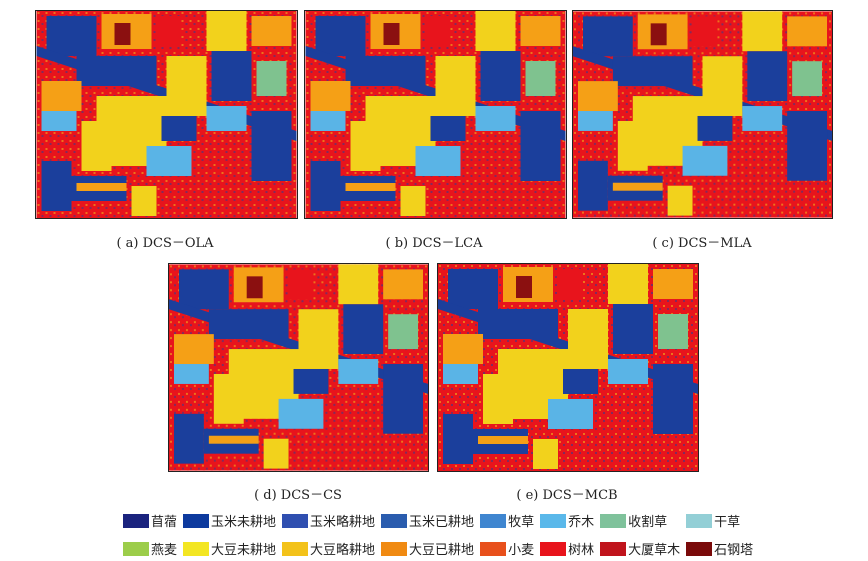  Describe the element at coordinates (298, 495) in the screenshot. I see `caption: ( d) DCS－CS` at that location.